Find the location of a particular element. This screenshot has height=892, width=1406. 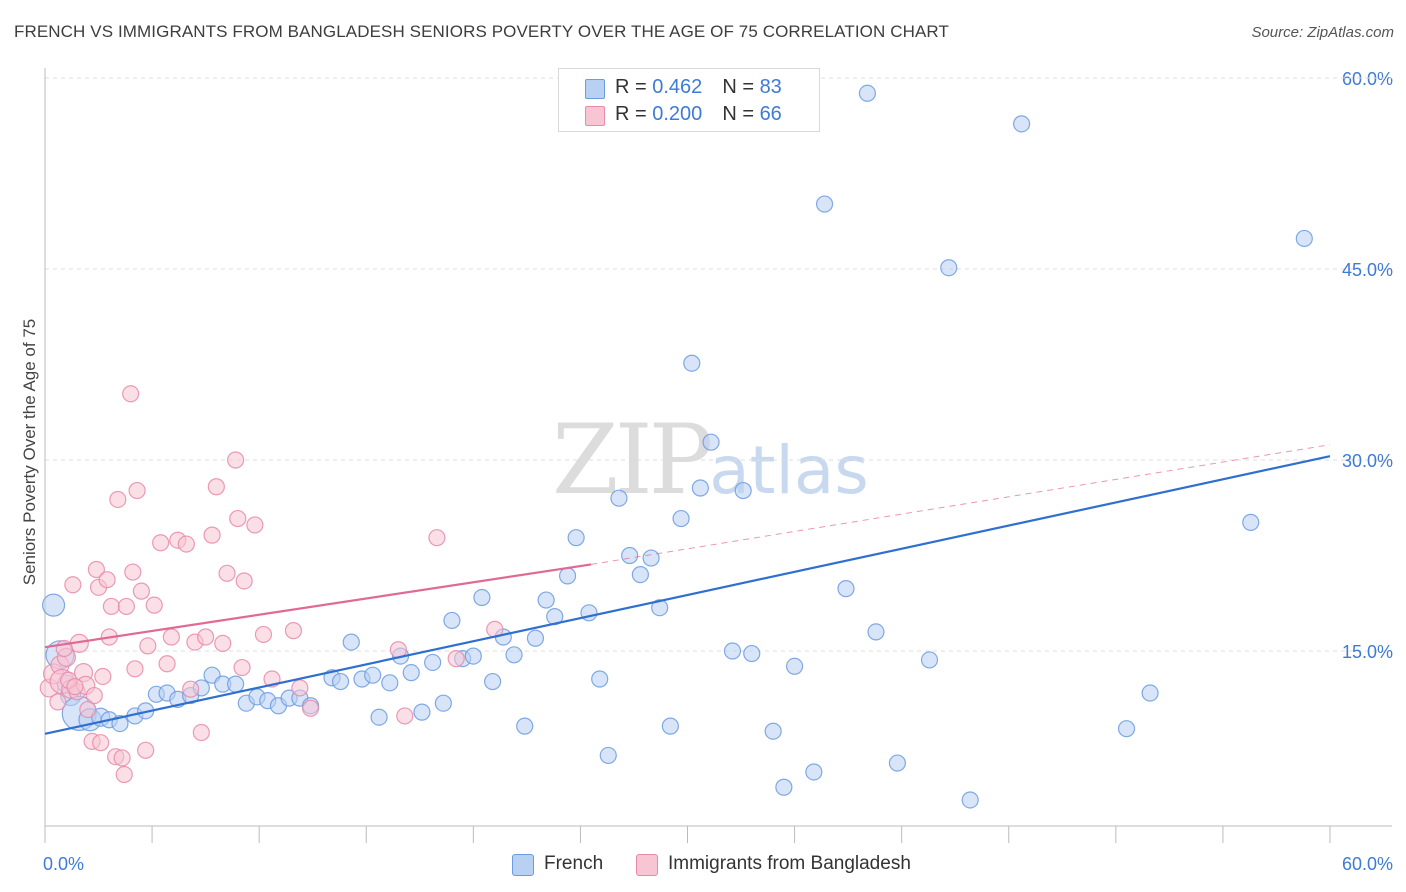

y-tick-label: 60.0% is located at coordinates (1367, 79).